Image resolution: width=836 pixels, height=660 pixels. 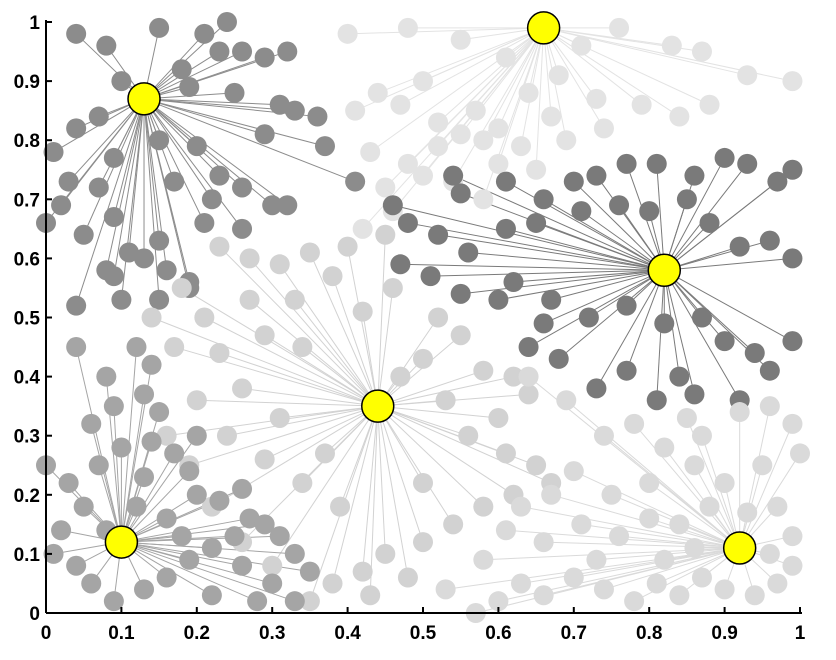 I want to click on x-tick-label: 1, so click(x=800, y=633).